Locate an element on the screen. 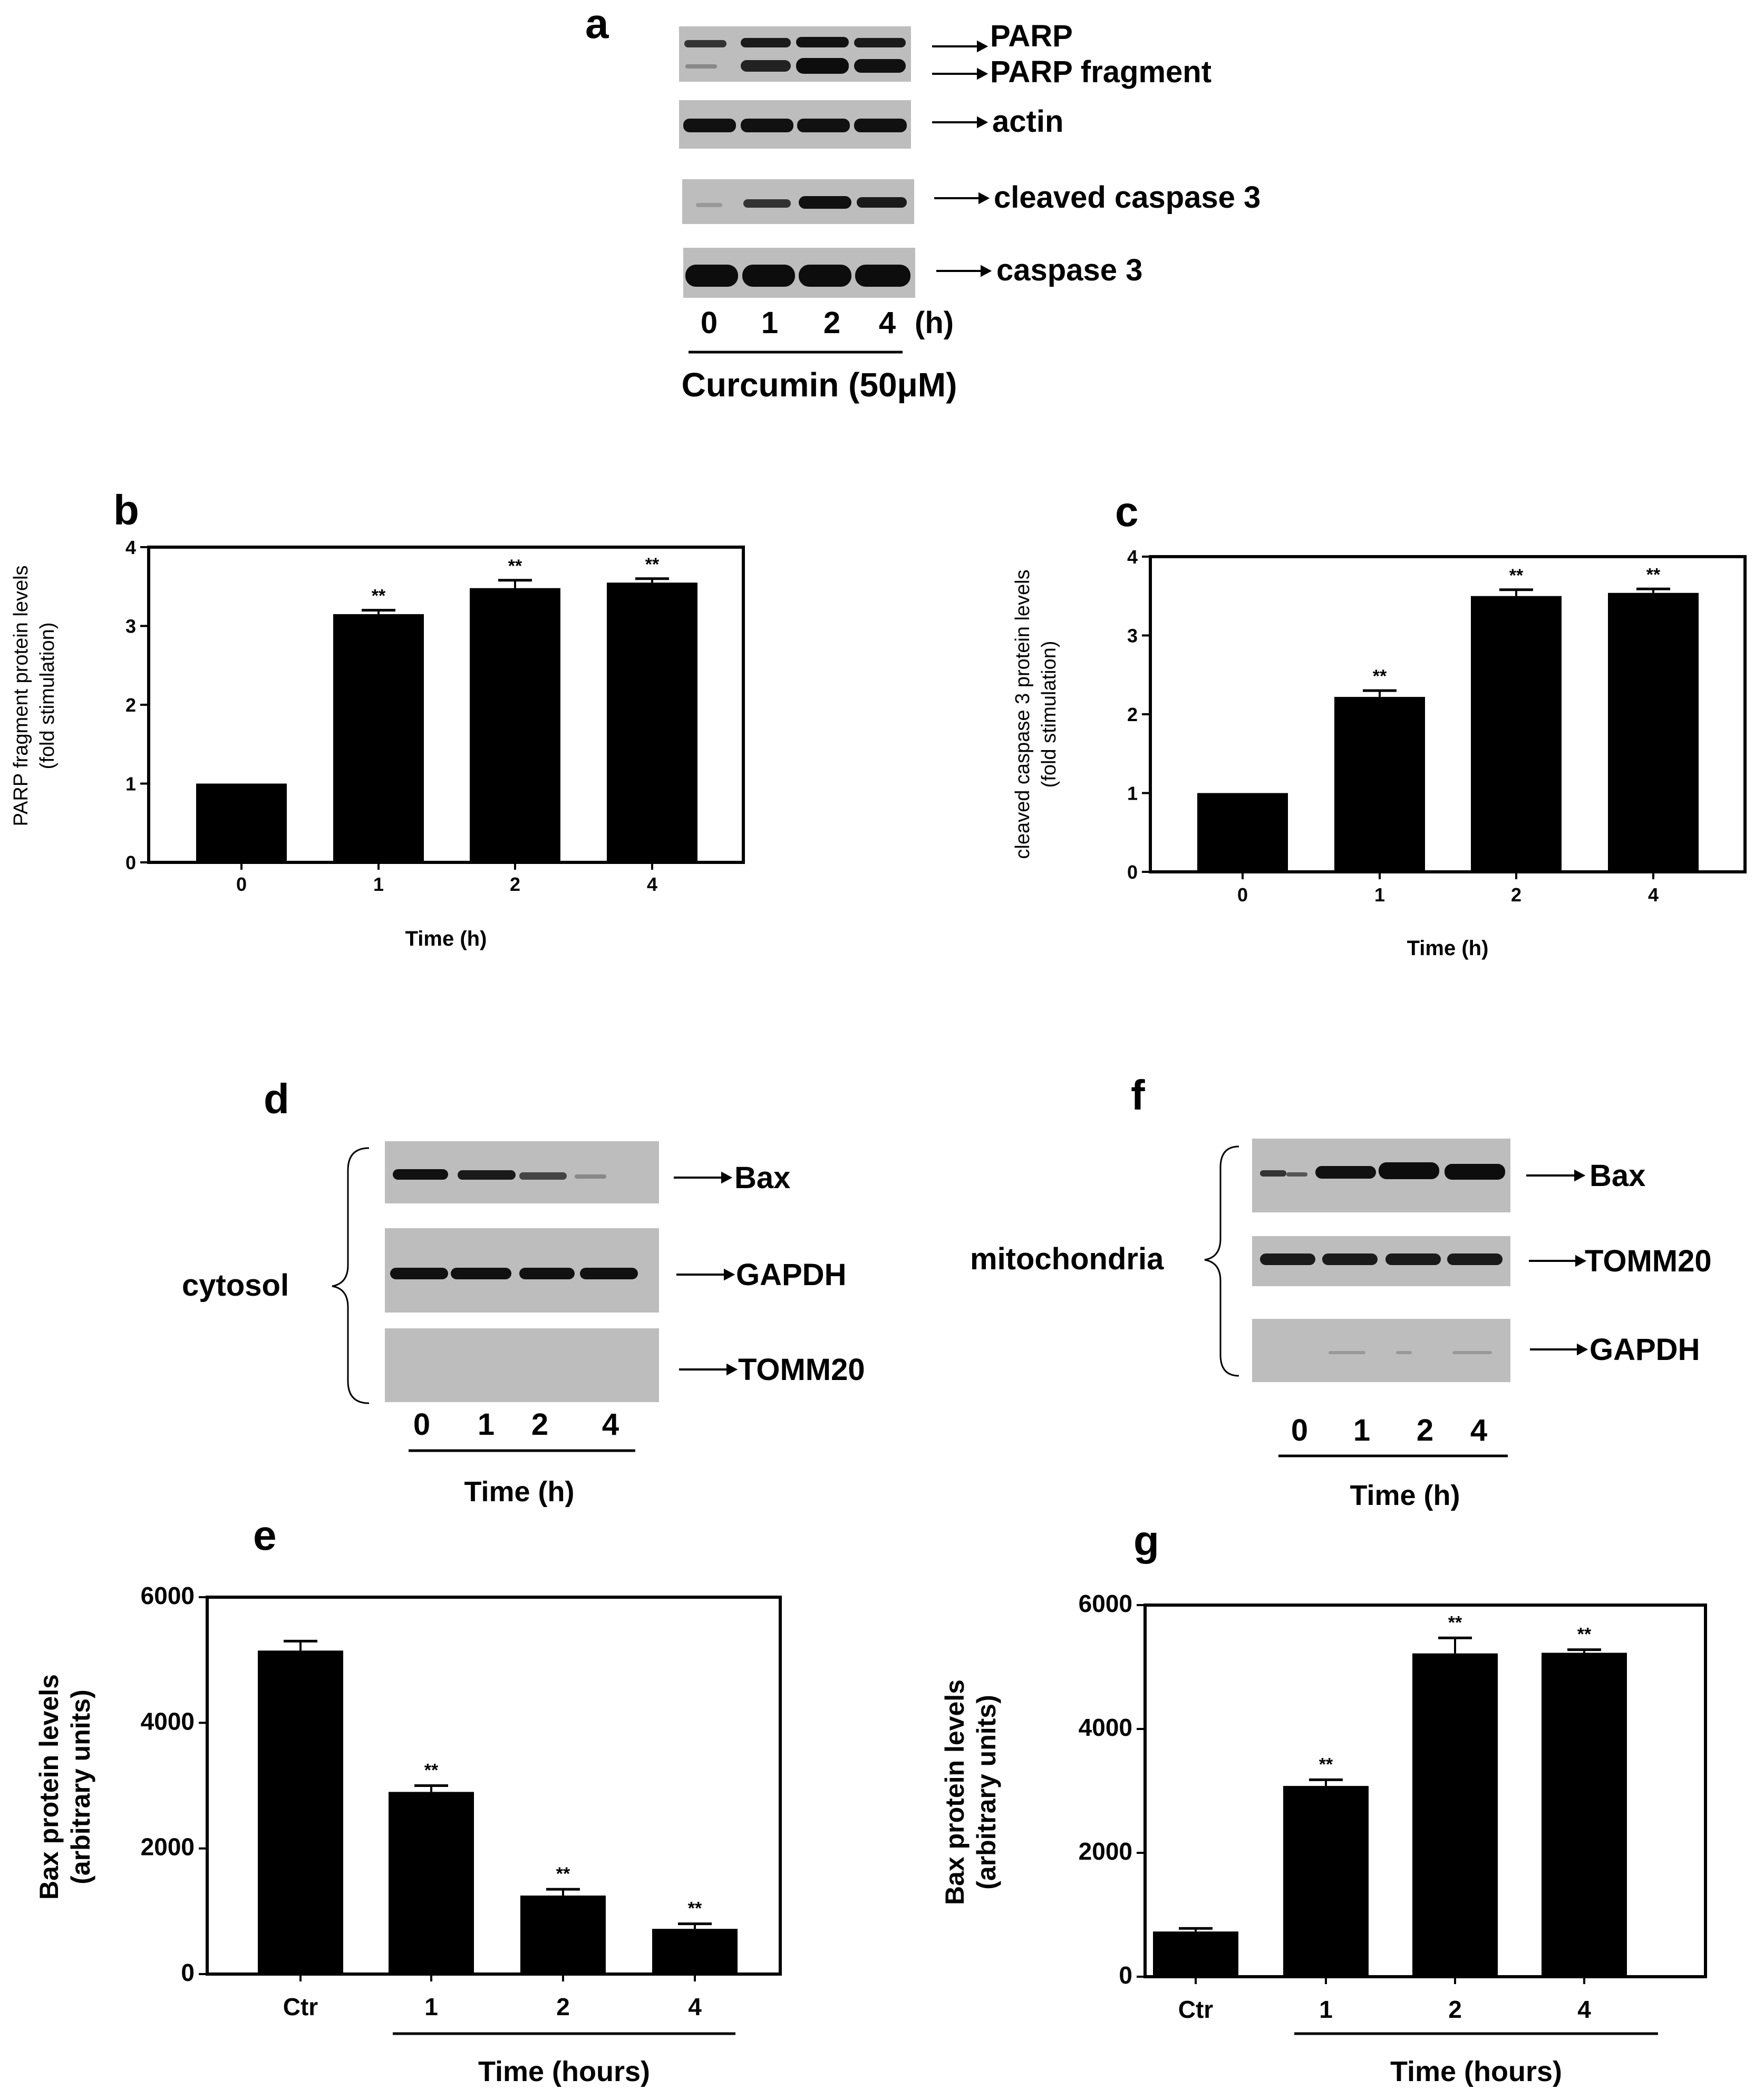  chart-b-ylabel-line-1: (fold stimulation) is located at coordinates (47, 696).